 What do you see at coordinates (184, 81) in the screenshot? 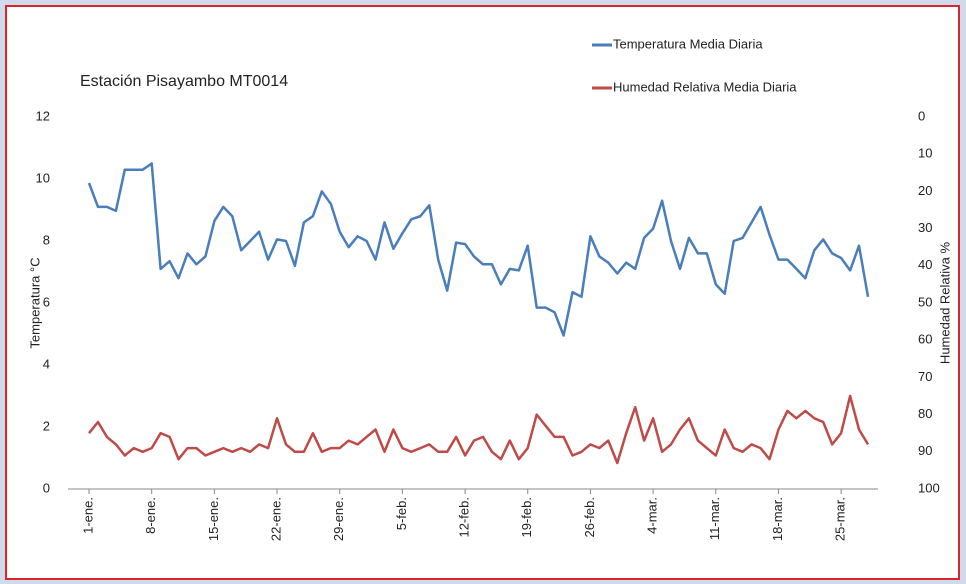
I see `chart-title: Estación Pisayambo MT0014` at bounding box center [184, 81].